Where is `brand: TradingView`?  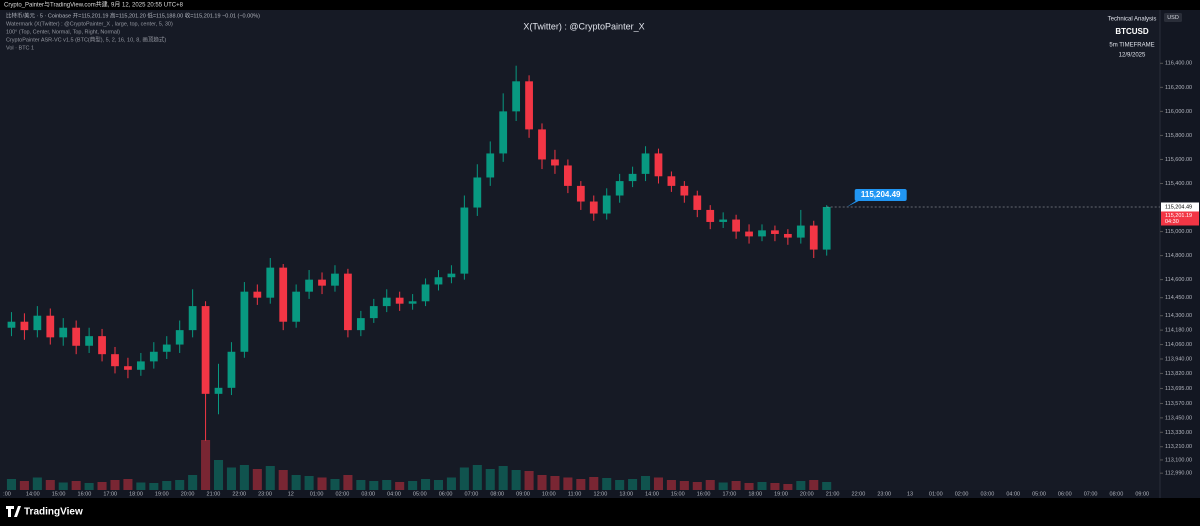
brand: TradingView is located at coordinates (53, 512).